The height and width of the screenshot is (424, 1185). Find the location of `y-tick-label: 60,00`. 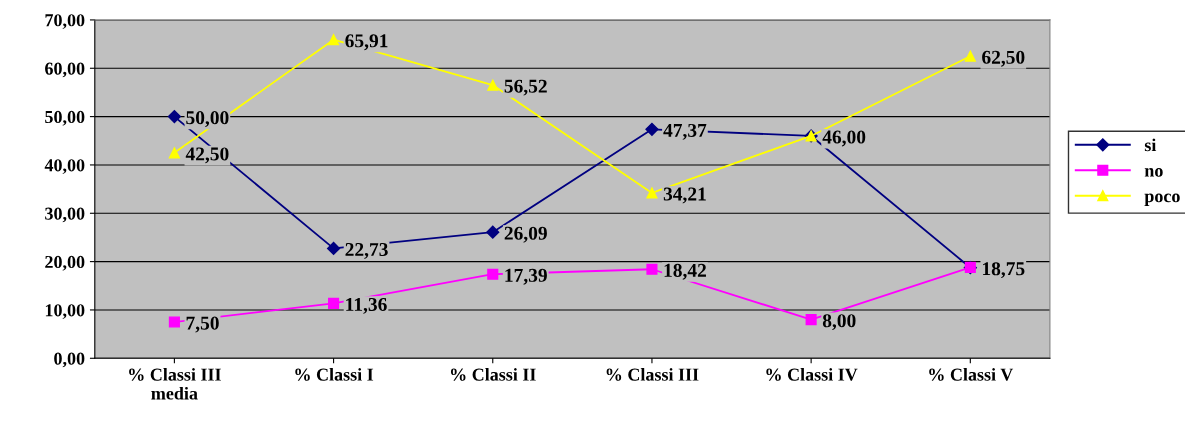

y-tick-label: 60,00 is located at coordinates (65, 70).